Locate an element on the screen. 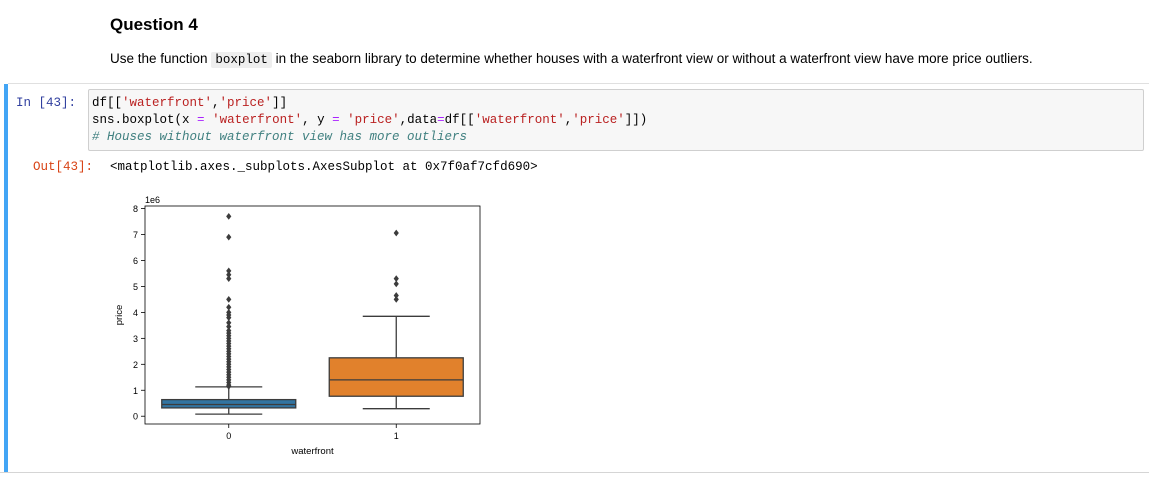 Image resolution: width=1149 pixels, height=491 pixels. x-axis-label: waterfront is located at coordinates (312, 451).